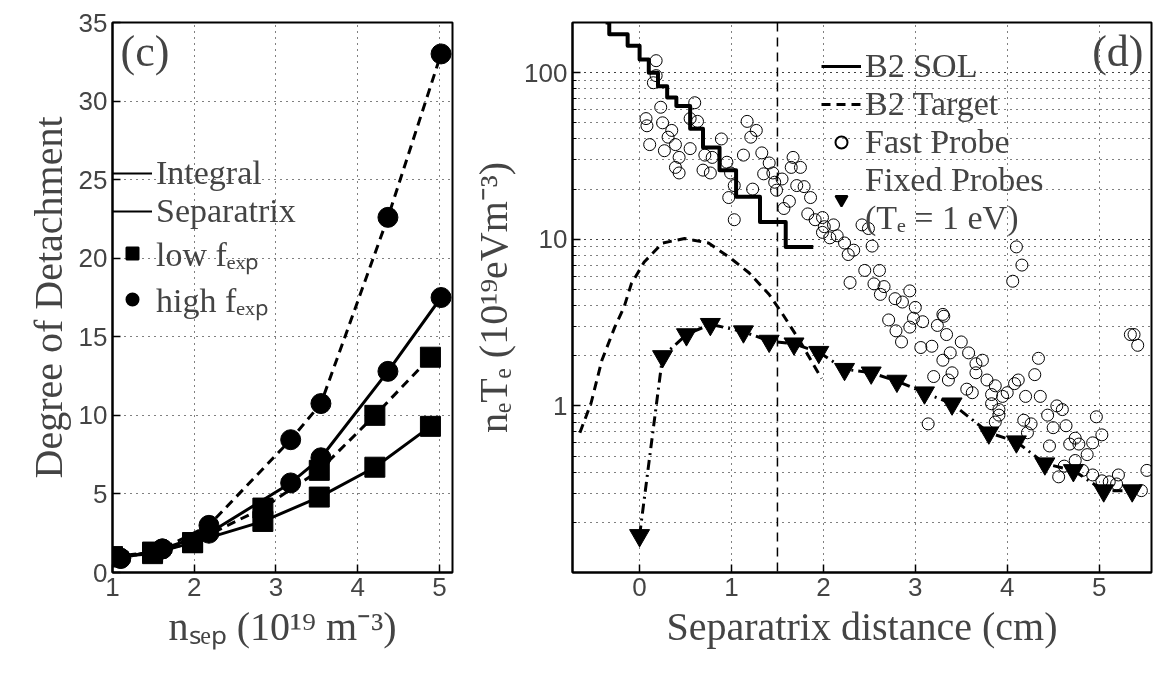 This screenshot has width=1157, height=683. Describe the element at coordinates (862, 626) in the screenshot. I see `x-axis-title: Separatrix distance (cm)` at that location.